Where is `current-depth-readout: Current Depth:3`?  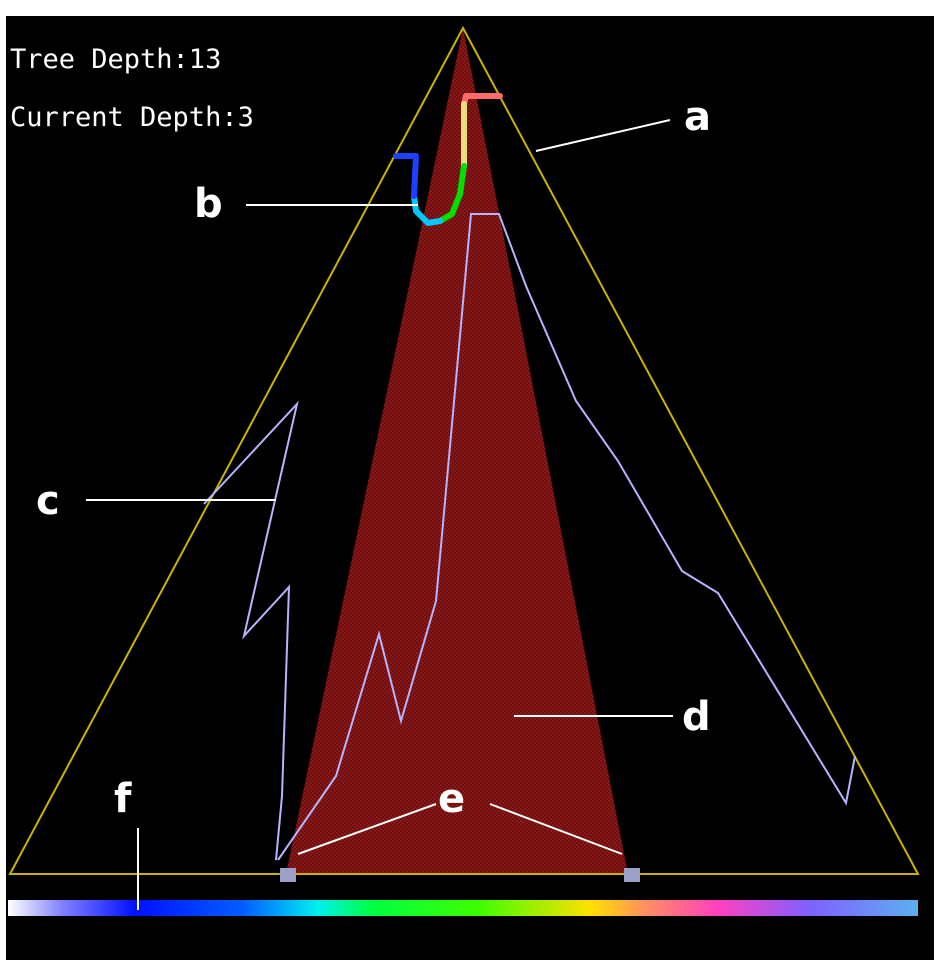 current-depth-readout: Current Depth:3 is located at coordinates (132, 117).